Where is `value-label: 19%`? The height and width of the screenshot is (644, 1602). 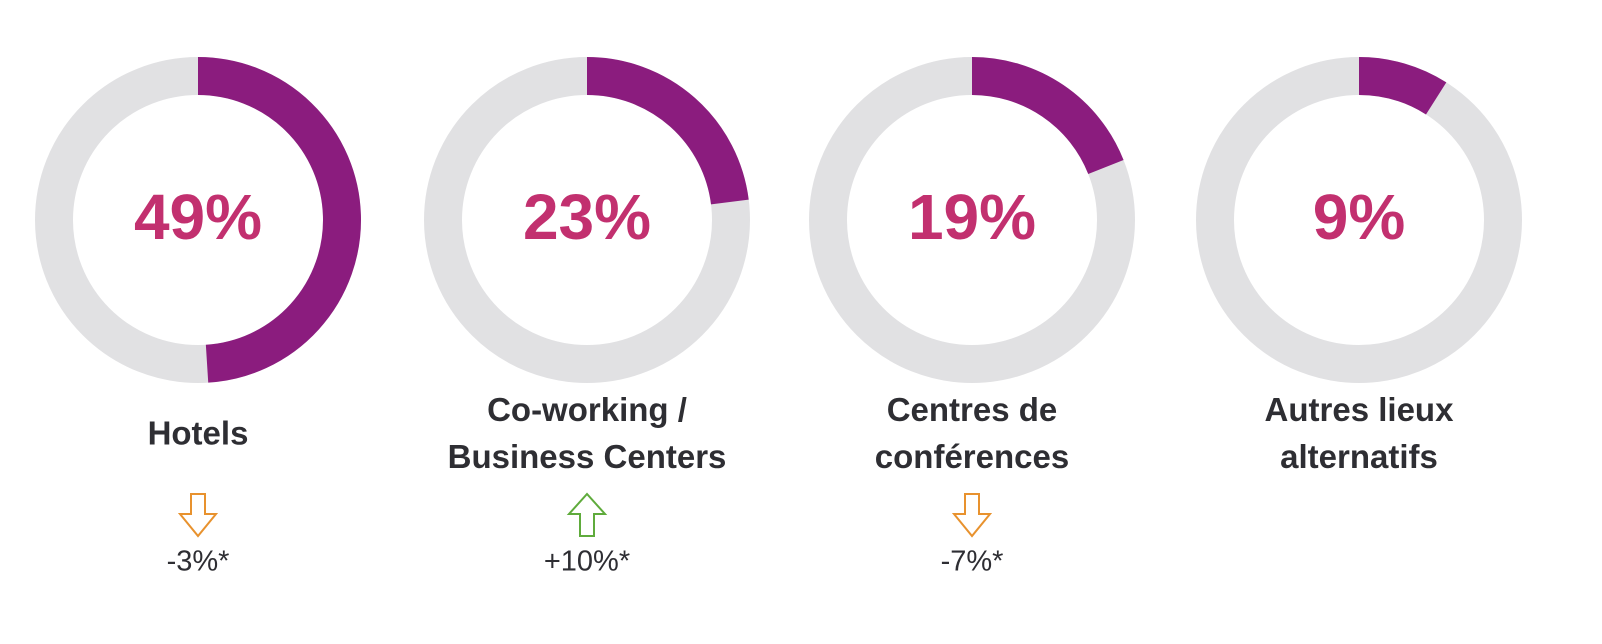
value-label: 19% is located at coordinates (972, 217).